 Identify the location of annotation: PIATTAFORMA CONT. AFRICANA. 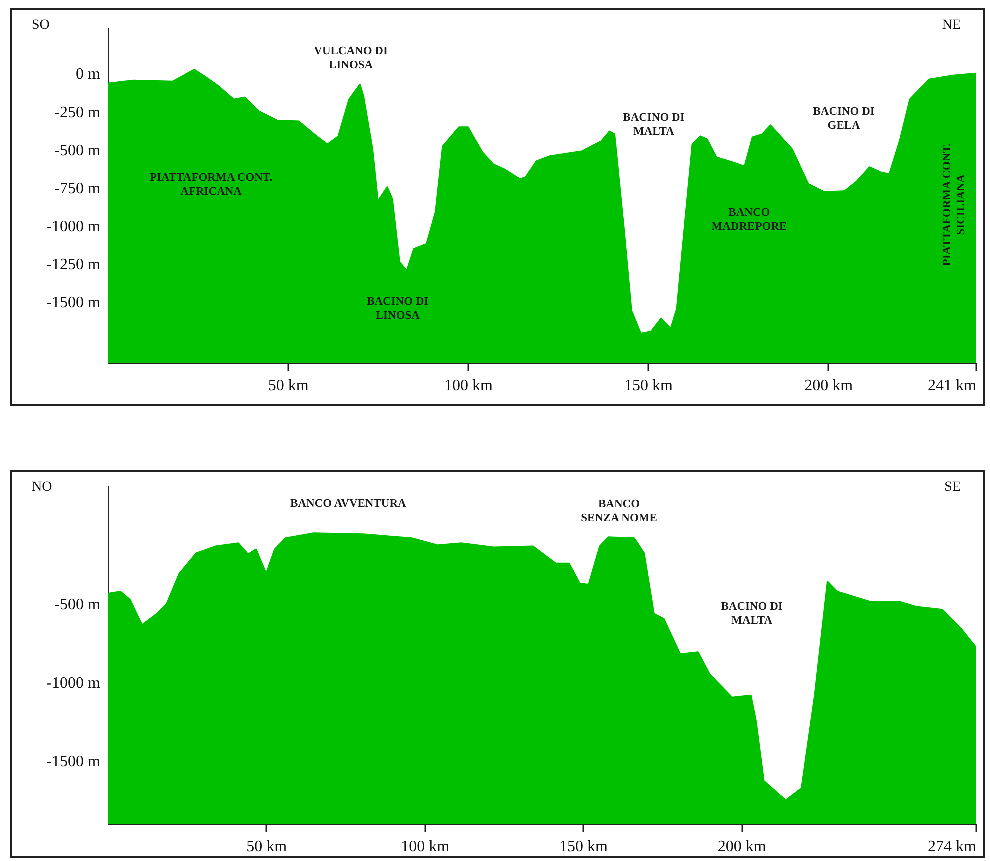
(211, 185).